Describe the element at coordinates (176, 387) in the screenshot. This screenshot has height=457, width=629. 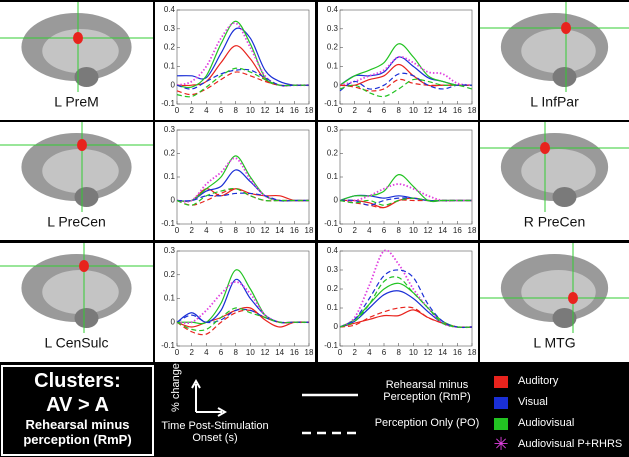
I see `y-axis-label: % change` at that location.